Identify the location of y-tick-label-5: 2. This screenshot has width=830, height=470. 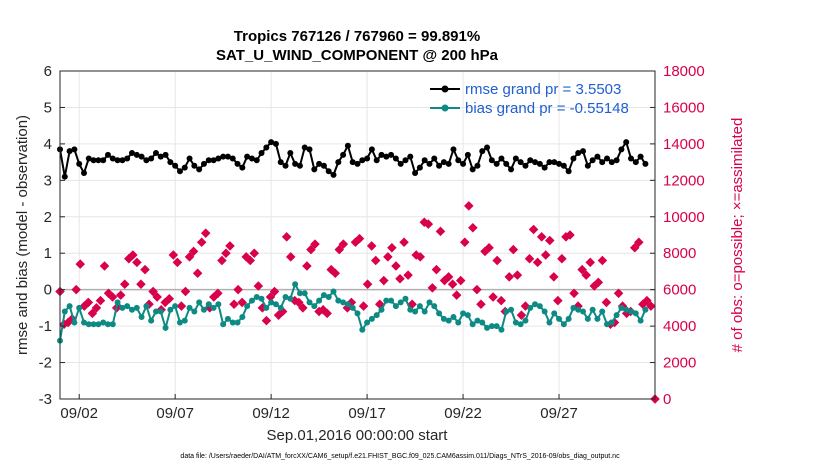
(48, 217).